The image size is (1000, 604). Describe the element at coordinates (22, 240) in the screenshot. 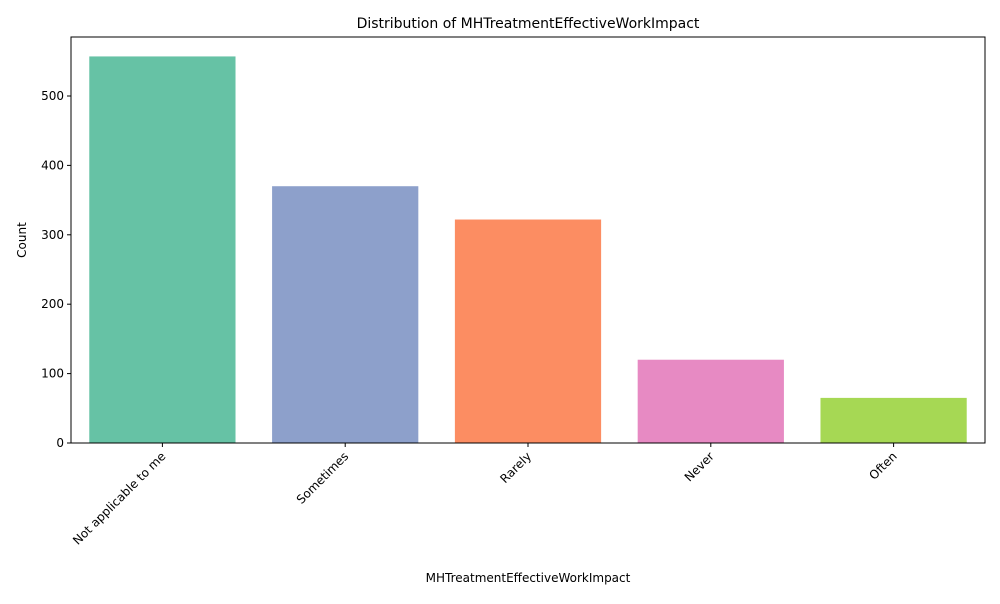

I see `y-axis-label: Count` at that location.